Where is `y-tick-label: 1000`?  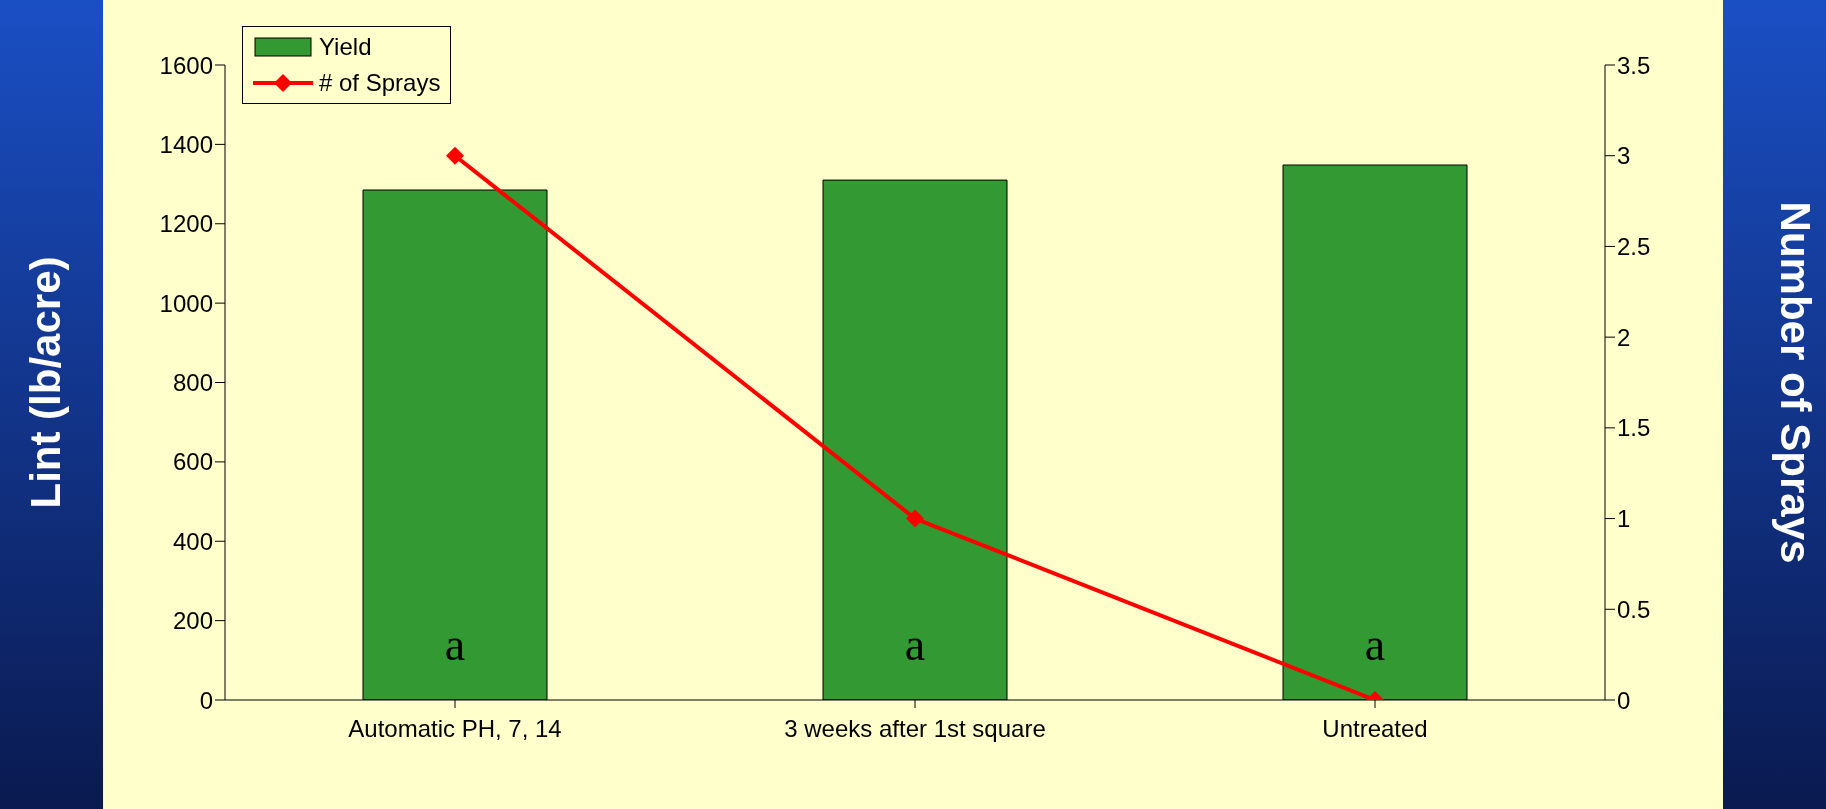
y-tick-label: 1000 is located at coordinates (186, 303).